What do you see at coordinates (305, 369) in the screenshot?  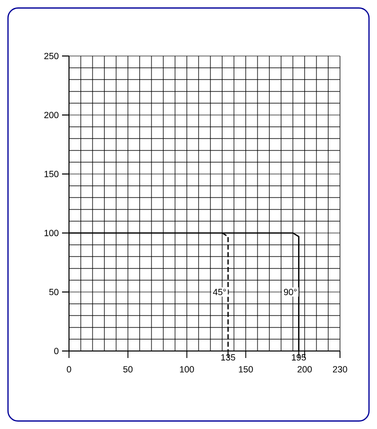 I see `x-tick-label: 200` at bounding box center [305, 369].